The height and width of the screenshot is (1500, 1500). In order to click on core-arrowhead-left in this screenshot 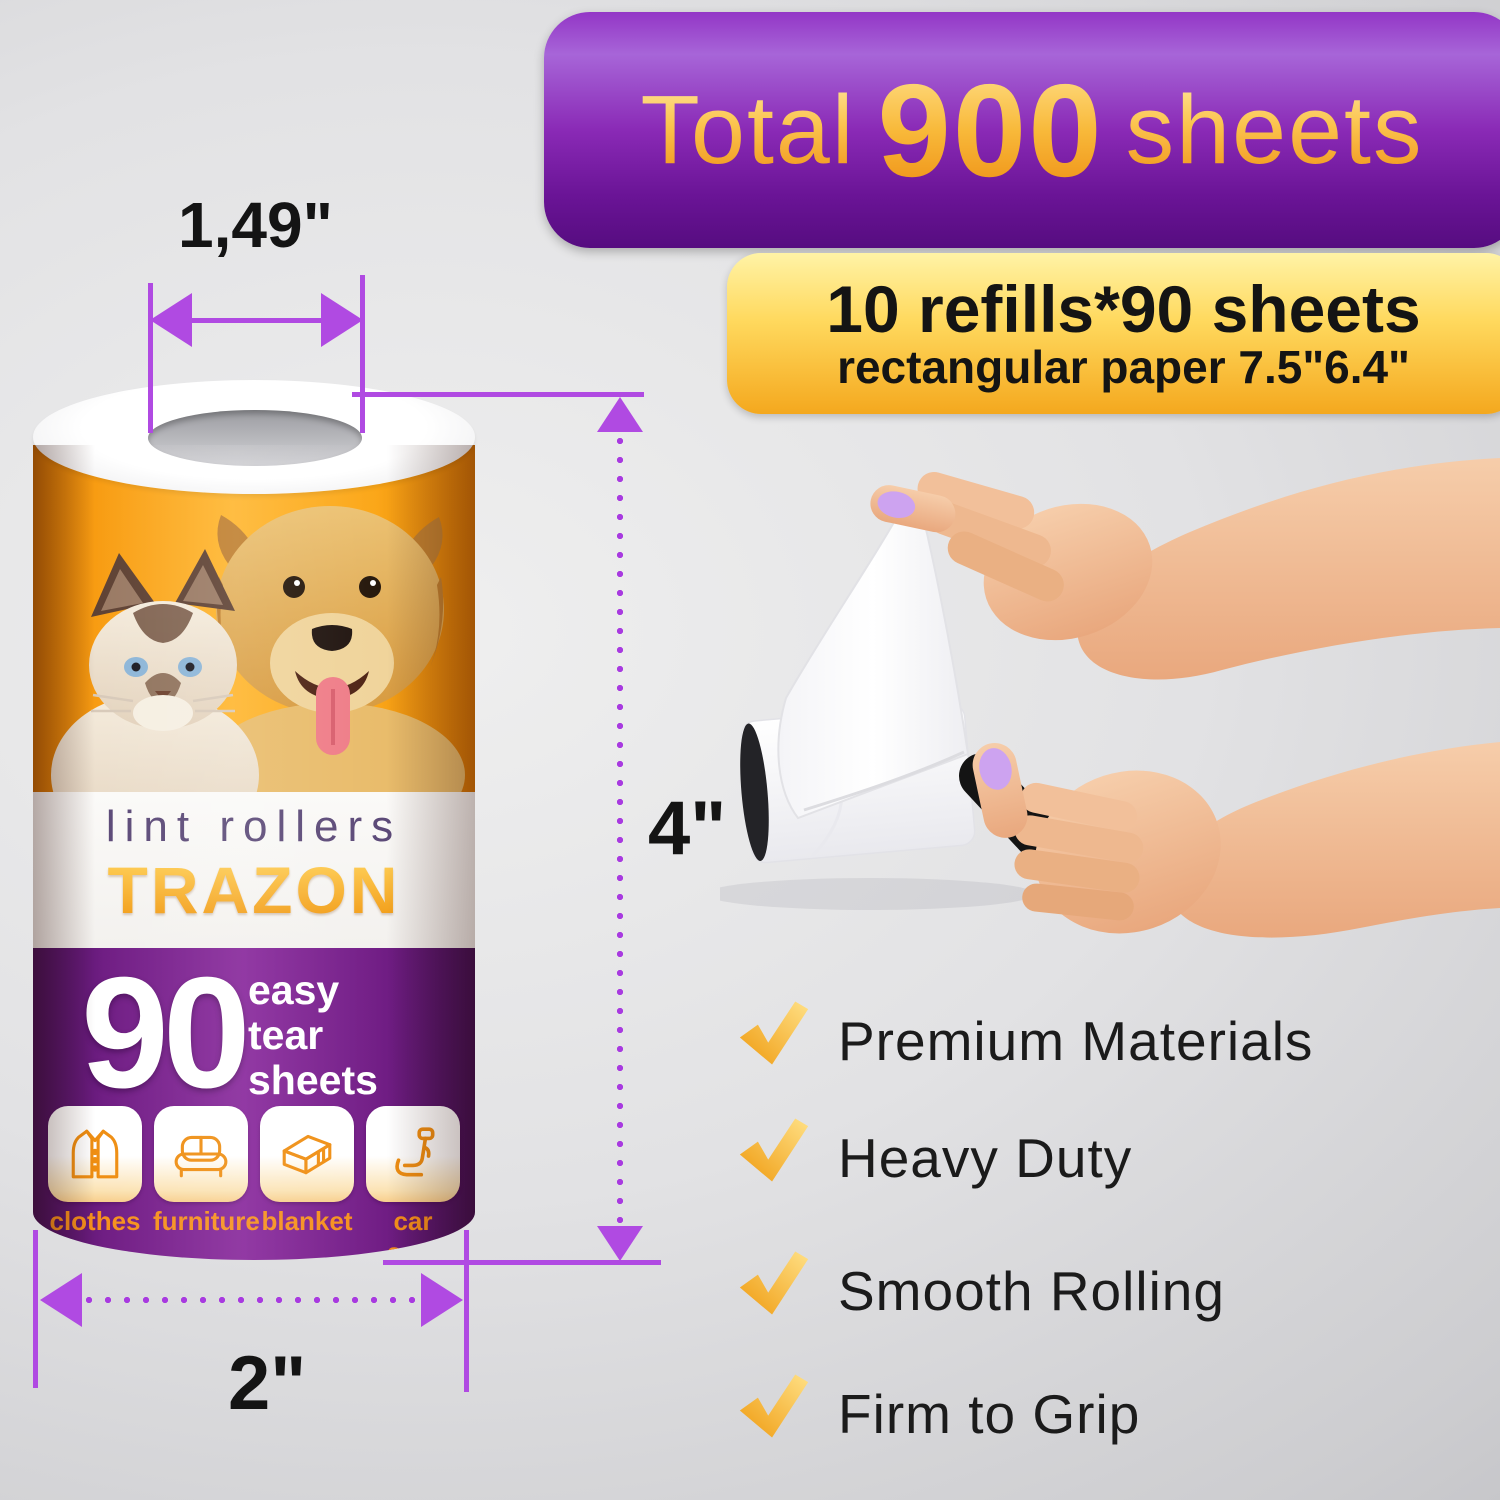, I will do `click(171, 320)`.